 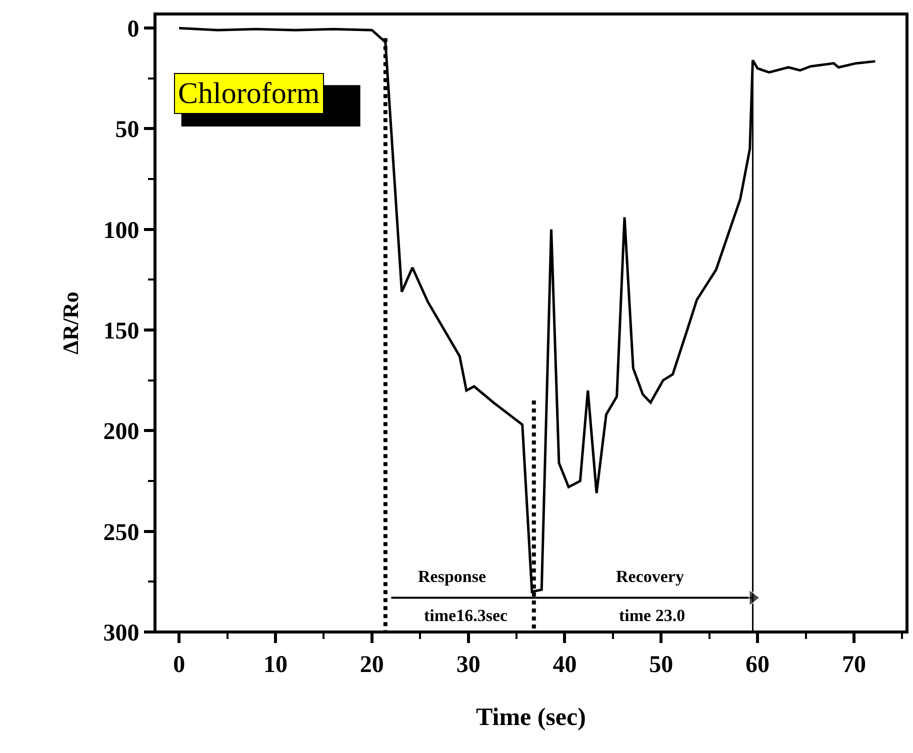 I want to click on annotation: Chloroform, so click(x=249, y=93).